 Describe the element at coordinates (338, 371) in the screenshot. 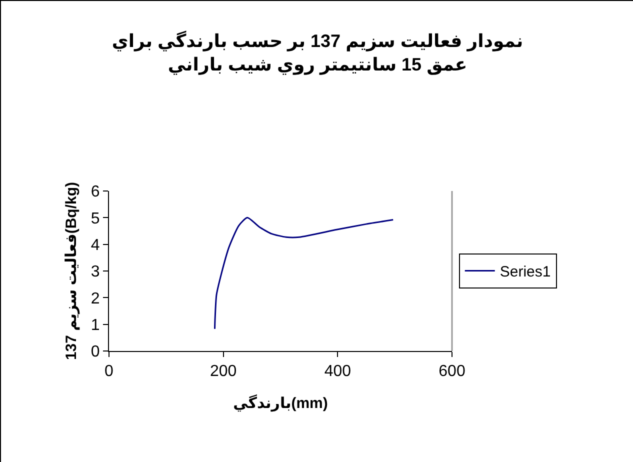

I see `x-tick-label: 400` at that location.